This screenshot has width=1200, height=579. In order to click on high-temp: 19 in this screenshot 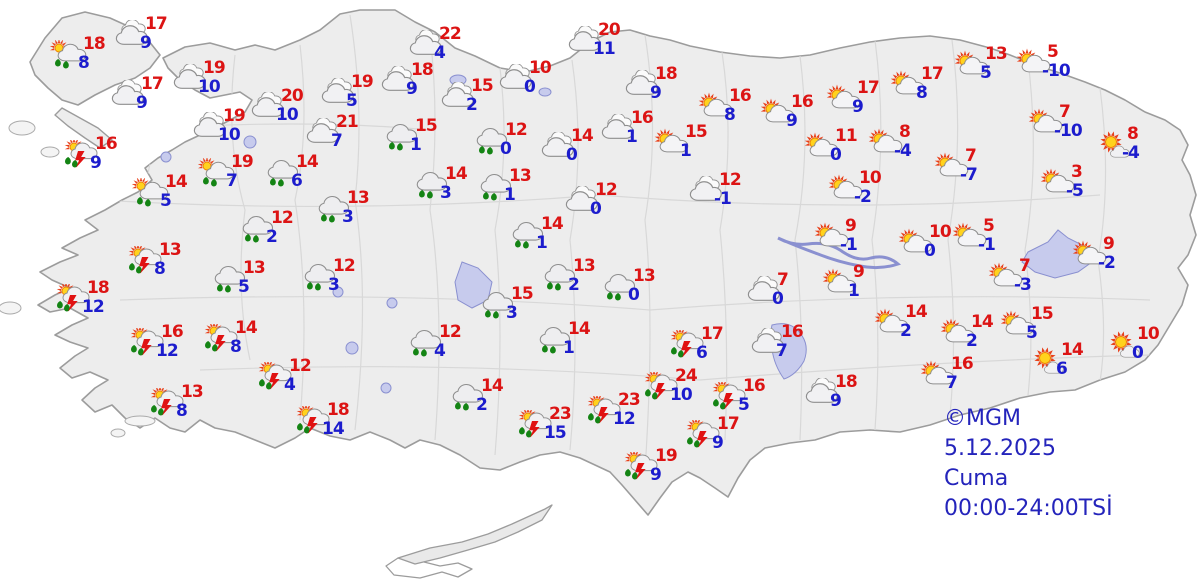, I will do `click(242, 162)`.